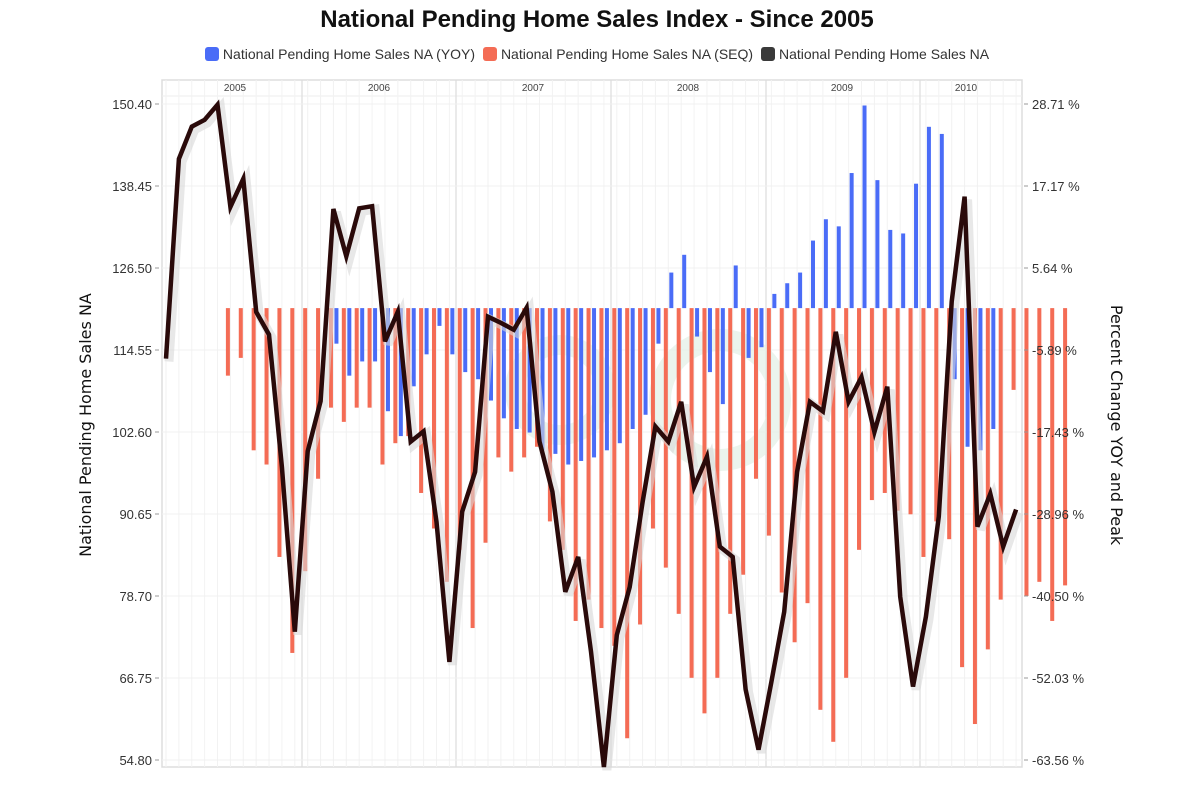 Image resolution: width=1194 pixels, height=800 pixels. I want to click on year-label: 2006, so click(379, 88).